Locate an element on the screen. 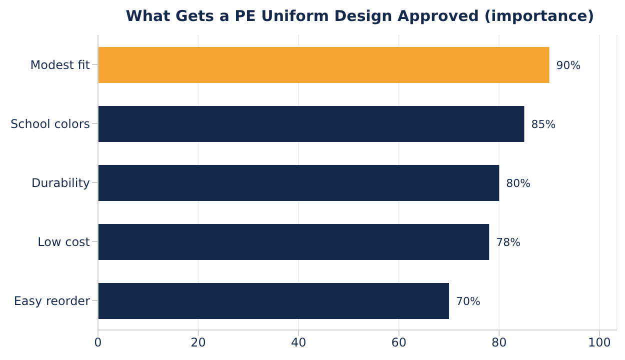  data-label: 80% is located at coordinates (518, 183).